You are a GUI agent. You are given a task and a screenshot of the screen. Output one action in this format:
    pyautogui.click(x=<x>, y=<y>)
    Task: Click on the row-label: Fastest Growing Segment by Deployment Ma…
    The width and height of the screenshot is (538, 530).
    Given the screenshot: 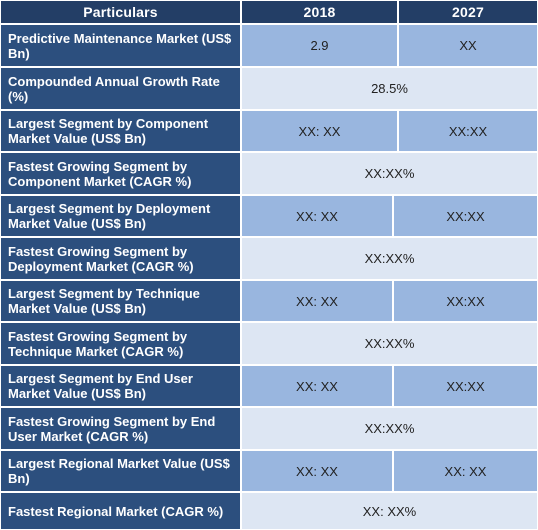 What is the action you would take?
    pyautogui.click(x=120, y=258)
    